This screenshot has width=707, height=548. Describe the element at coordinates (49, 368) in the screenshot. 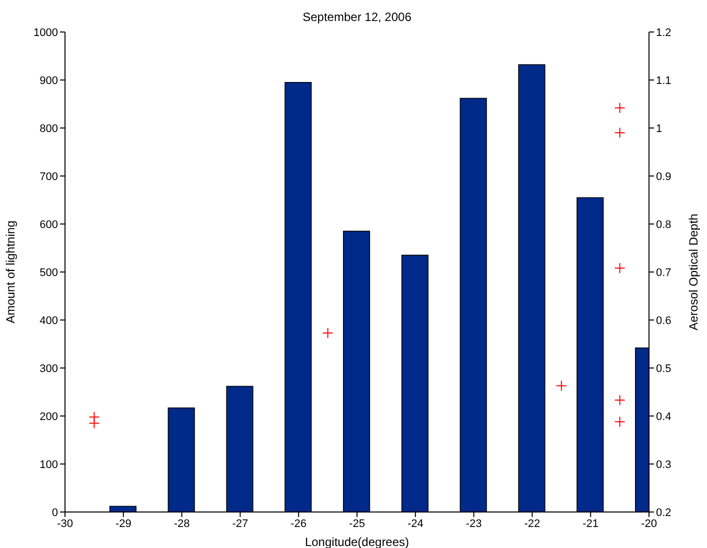

I see `y-tick-label: 300` at that location.